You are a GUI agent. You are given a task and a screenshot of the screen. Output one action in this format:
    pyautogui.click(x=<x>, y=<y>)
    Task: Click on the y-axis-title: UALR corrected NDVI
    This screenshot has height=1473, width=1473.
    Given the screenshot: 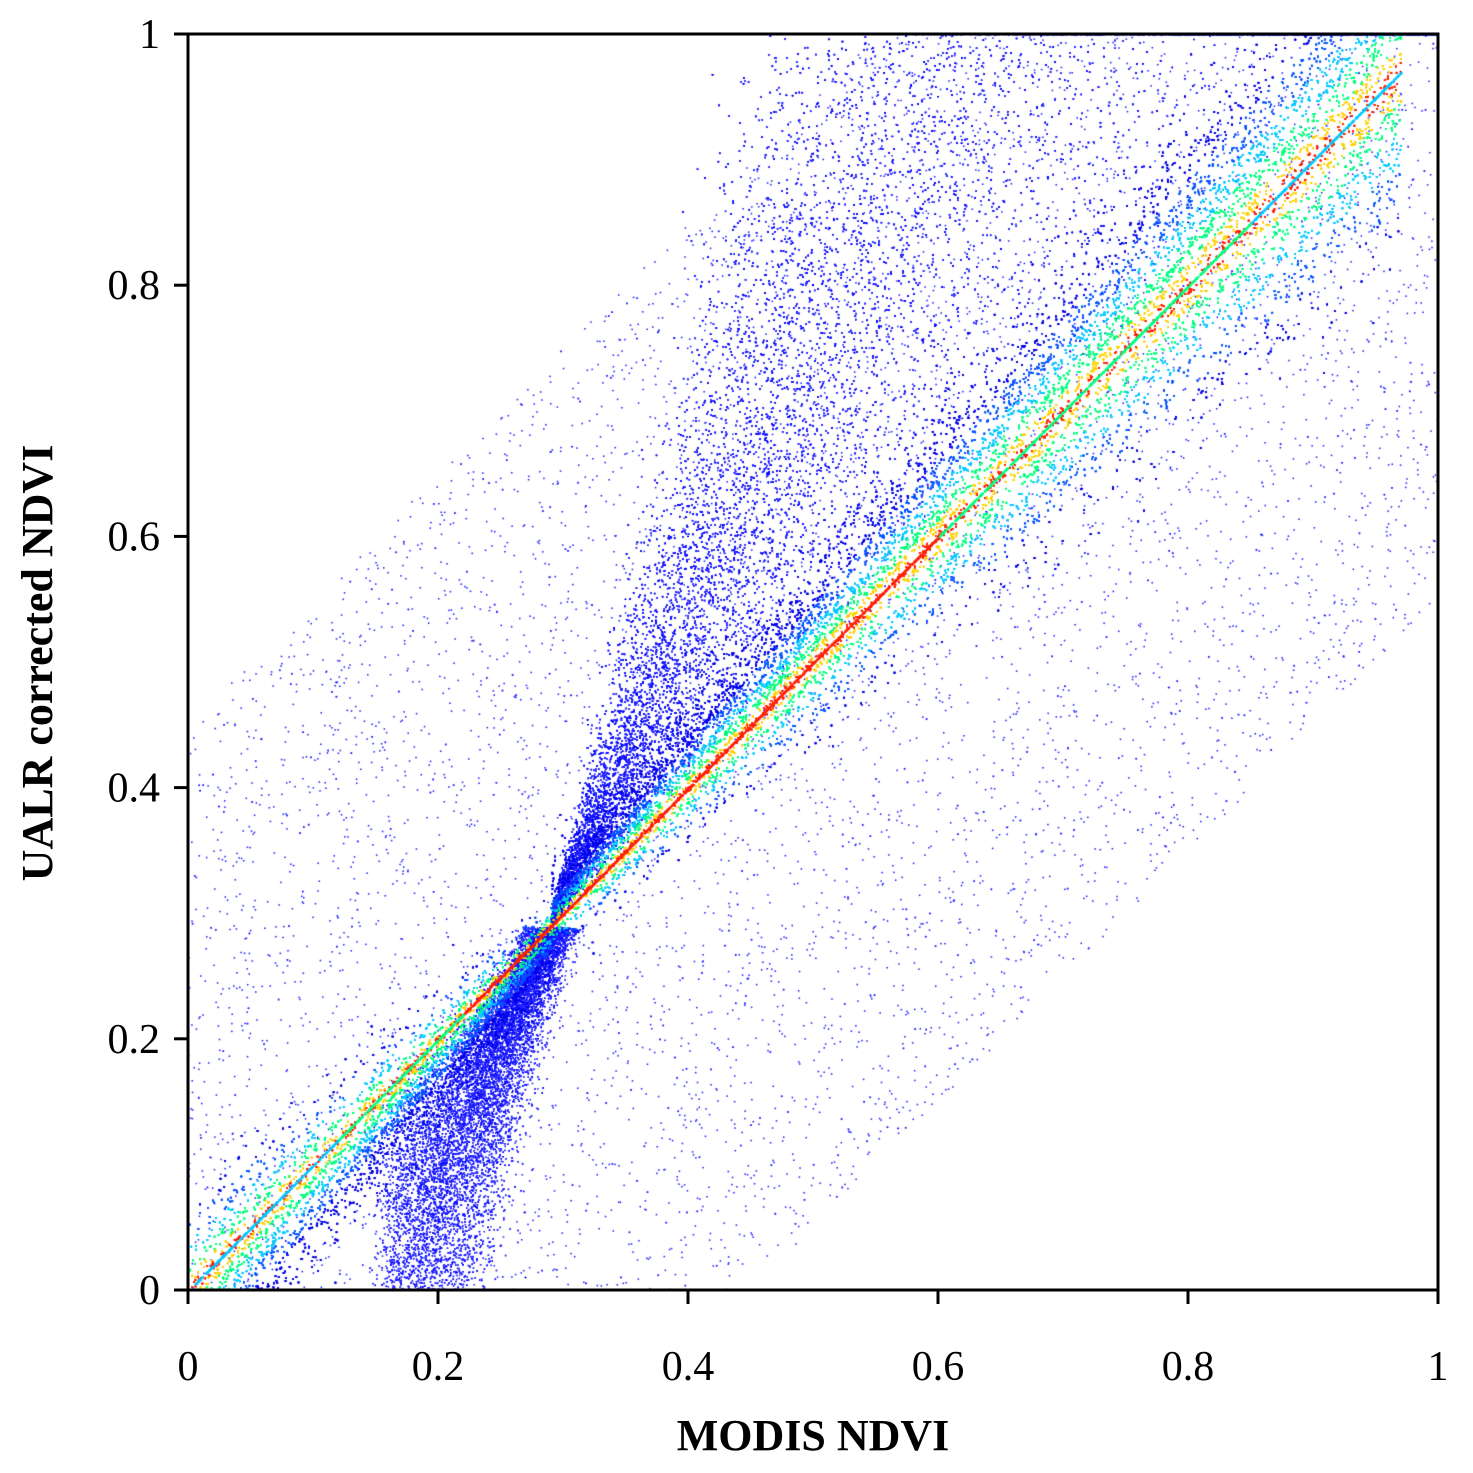 What is the action you would take?
    pyautogui.click(x=37, y=663)
    